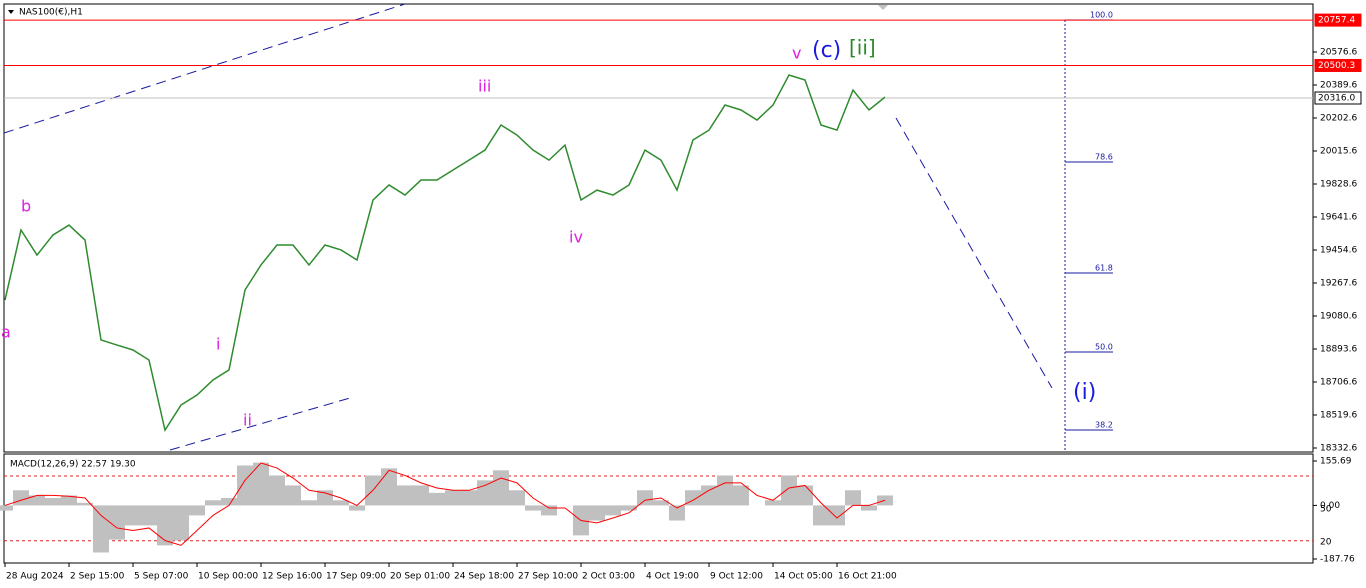 This screenshot has height=588, width=1366. Describe the element at coordinates (1337, 559) in the screenshot. I see `y-tick-label: -187.76` at that location.